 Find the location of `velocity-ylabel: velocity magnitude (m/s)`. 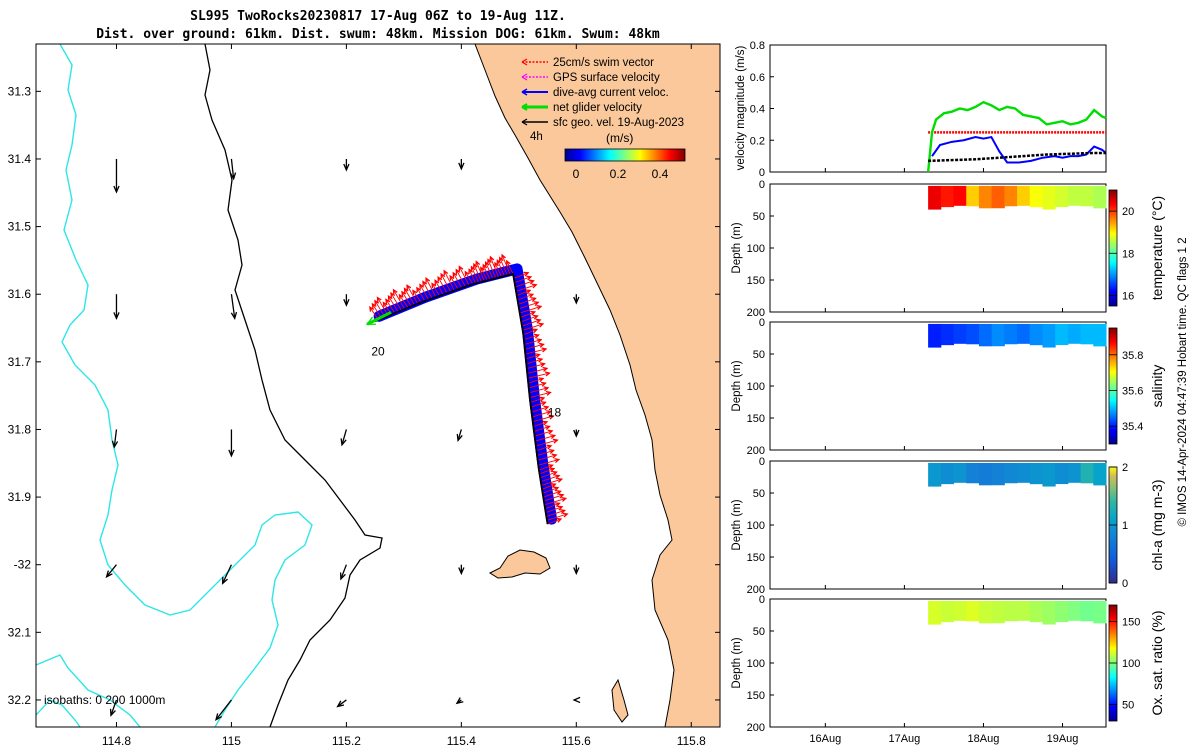

velocity-ylabel: velocity magnitude (m/s) is located at coordinates (741, 108).